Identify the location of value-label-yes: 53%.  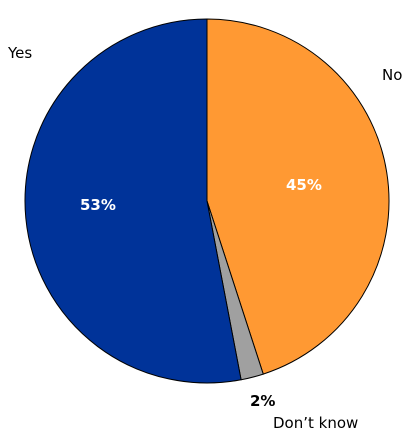
(98, 205).